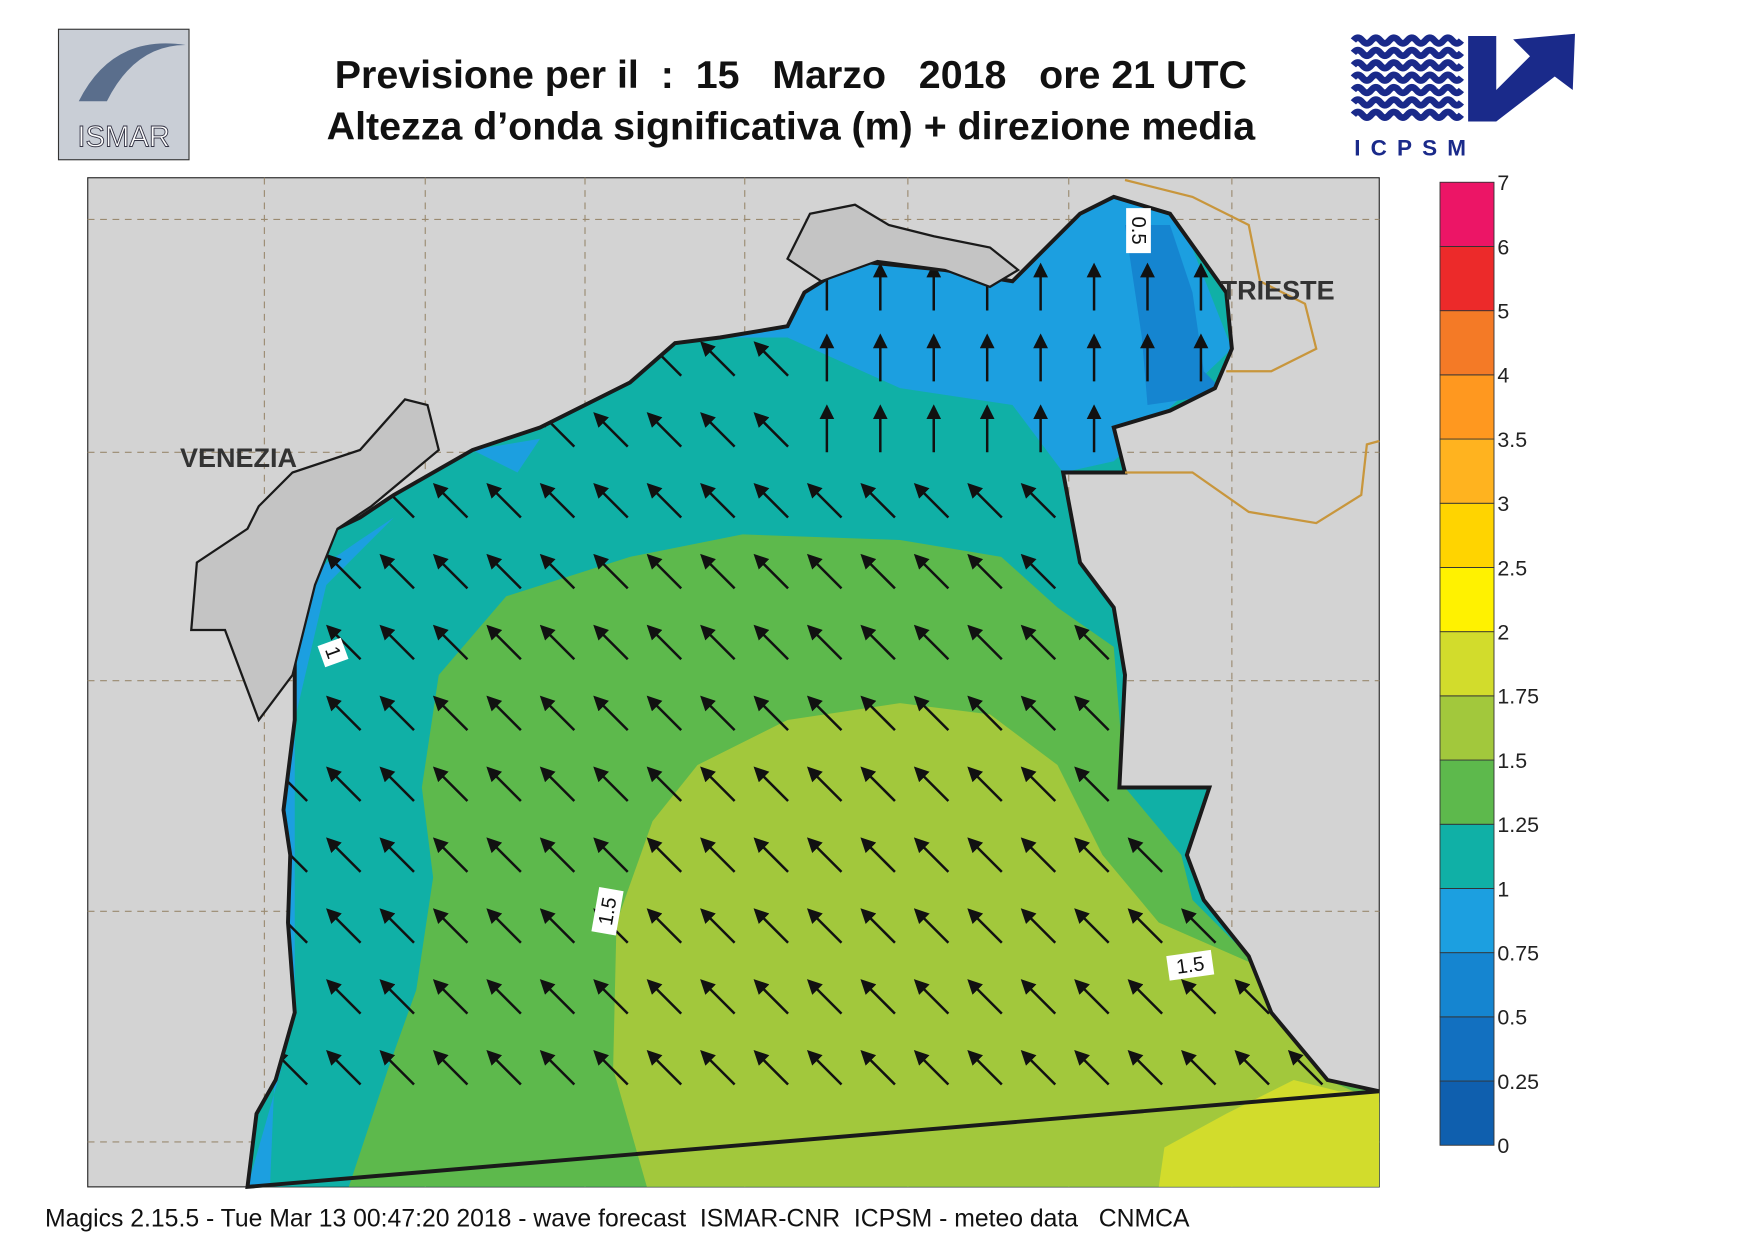  What do you see at coordinates (132, 72) in the screenshot?
I see `logo-swirl` at bounding box center [132, 72].